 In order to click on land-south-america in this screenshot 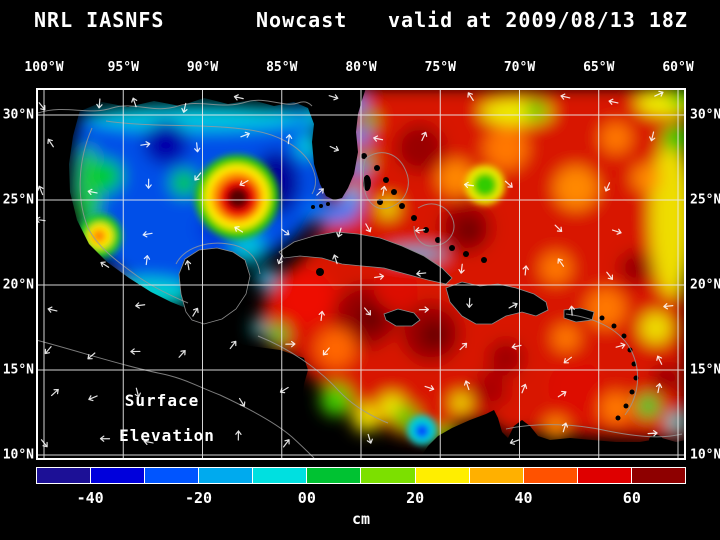, I will do `click(553, 434)`.